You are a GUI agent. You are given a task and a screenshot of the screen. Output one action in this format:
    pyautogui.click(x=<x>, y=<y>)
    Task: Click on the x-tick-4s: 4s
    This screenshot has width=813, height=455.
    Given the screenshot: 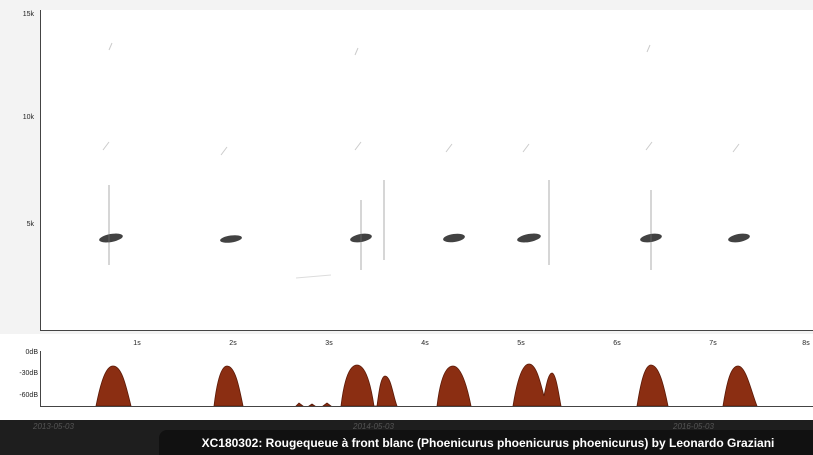 What is the action you would take?
    pyautogui.click(x=425, y=343)
    